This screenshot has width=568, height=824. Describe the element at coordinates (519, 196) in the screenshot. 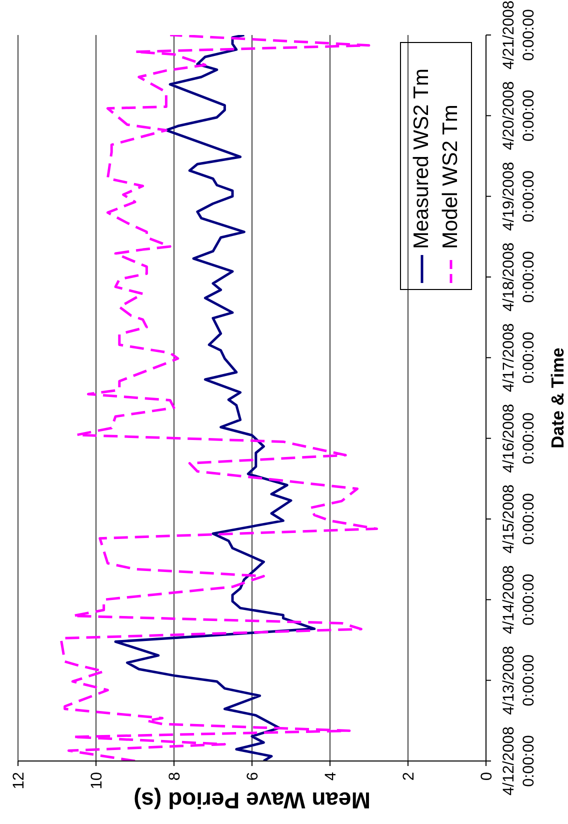

I see `y-tick-label: 4/19/2008 0:00:00` at that location.